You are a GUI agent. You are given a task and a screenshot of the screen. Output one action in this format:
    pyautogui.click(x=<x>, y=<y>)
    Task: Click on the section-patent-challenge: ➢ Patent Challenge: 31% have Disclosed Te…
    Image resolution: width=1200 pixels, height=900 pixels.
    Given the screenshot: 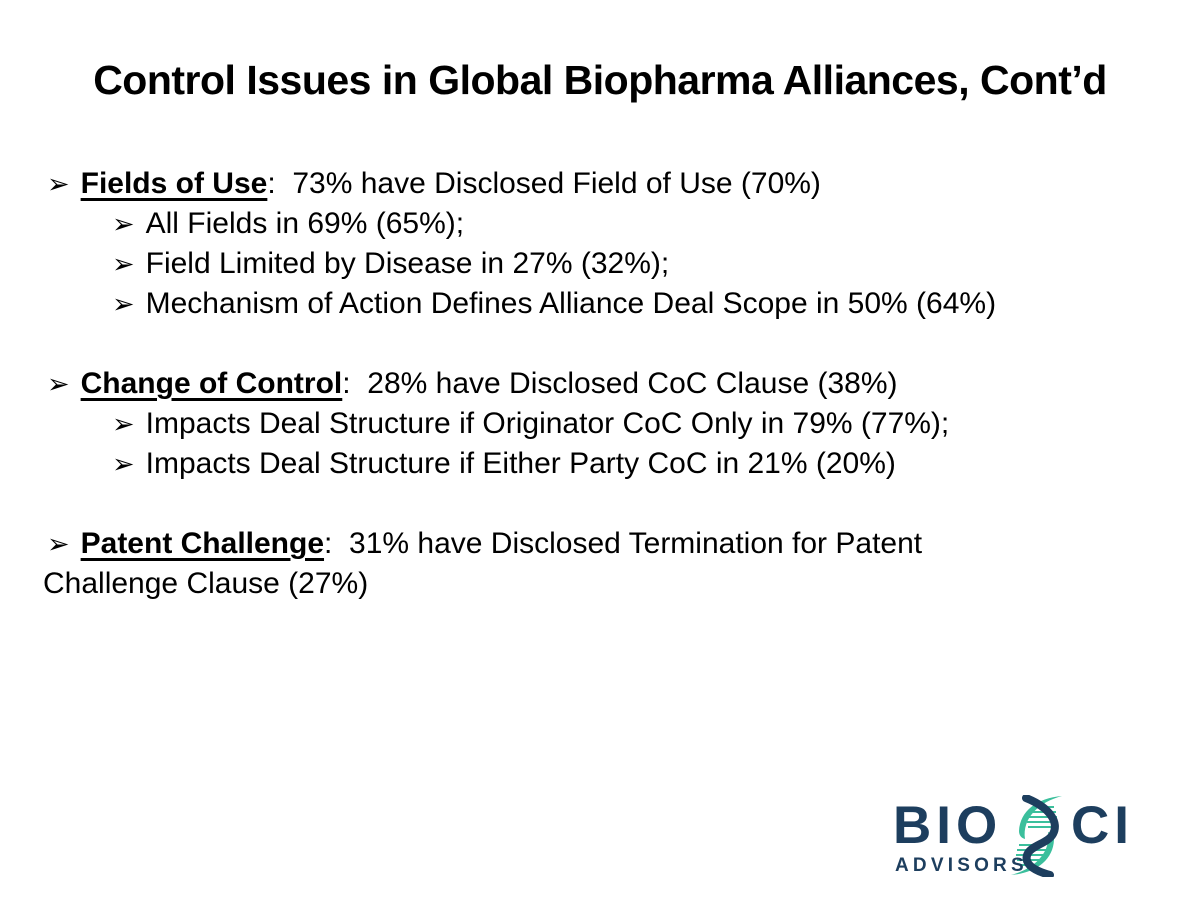 What is the action you would take?
    pyautogui.click(x=580, y=564)
    